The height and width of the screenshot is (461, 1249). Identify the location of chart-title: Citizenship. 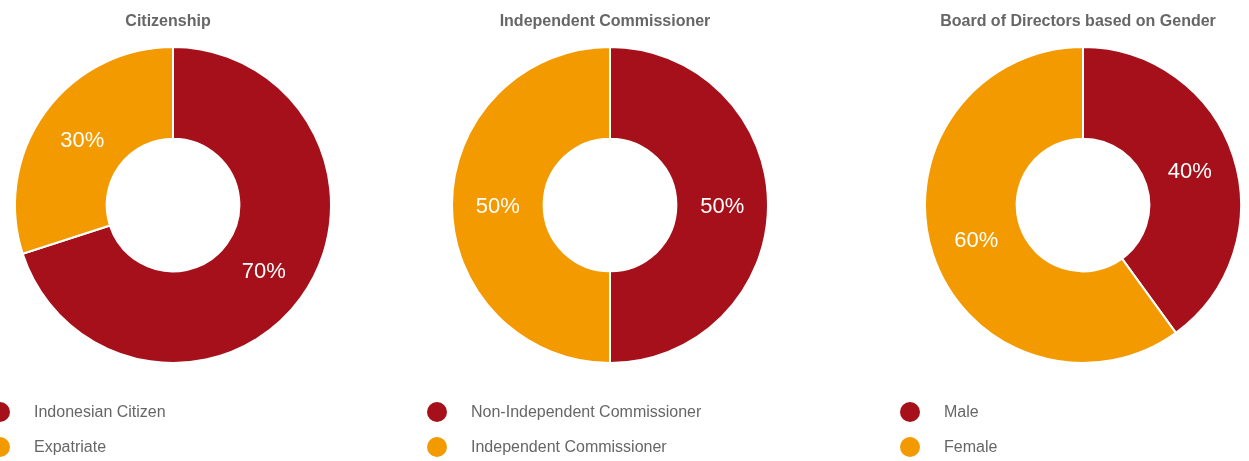
(168, 21).